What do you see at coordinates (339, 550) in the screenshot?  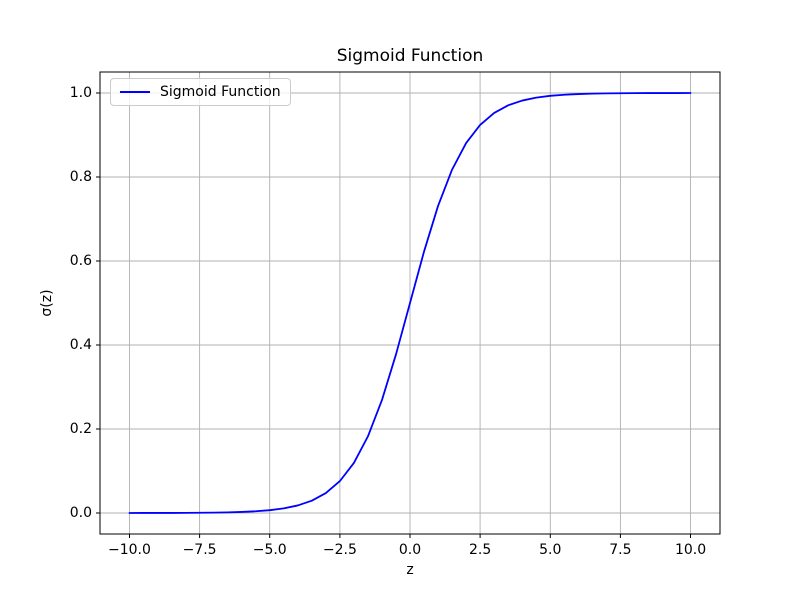 I see `x-tick-label: −2.5` at bounding box center [339, 550].